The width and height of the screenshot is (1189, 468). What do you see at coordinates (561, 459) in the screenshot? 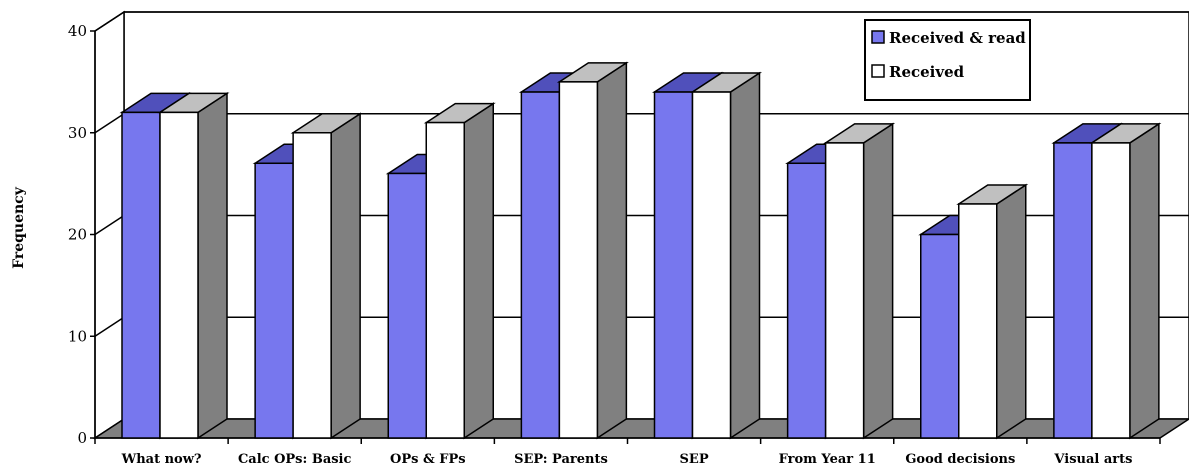
I see `x-tick-label: SEP: Parents` at bounding box center [561, 459].